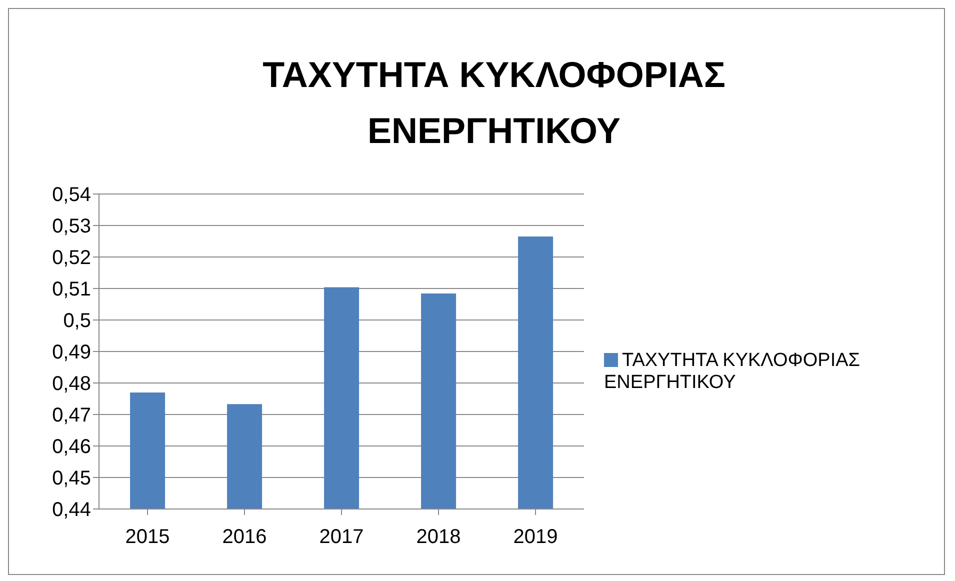 This screenshot has height=581, width=955. What do you see at coordinates (71, 479) in the screenshot?
I see `y-tick-label: 0,45` at bounding box center [71, 479].